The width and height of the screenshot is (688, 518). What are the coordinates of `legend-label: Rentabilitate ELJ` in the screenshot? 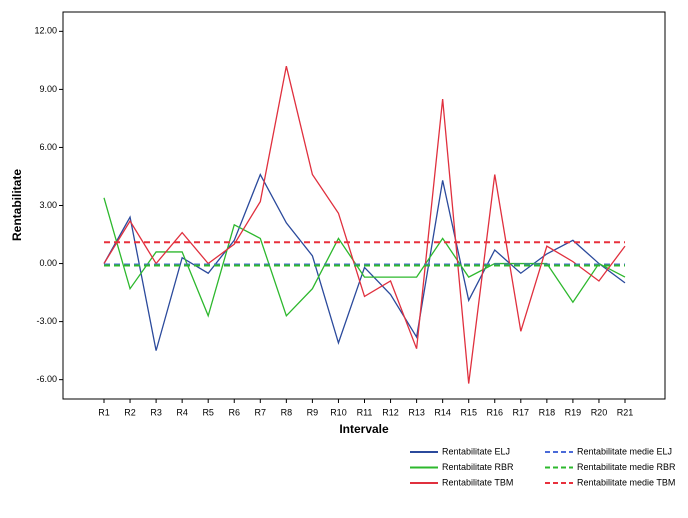 It's located at (476, 451).